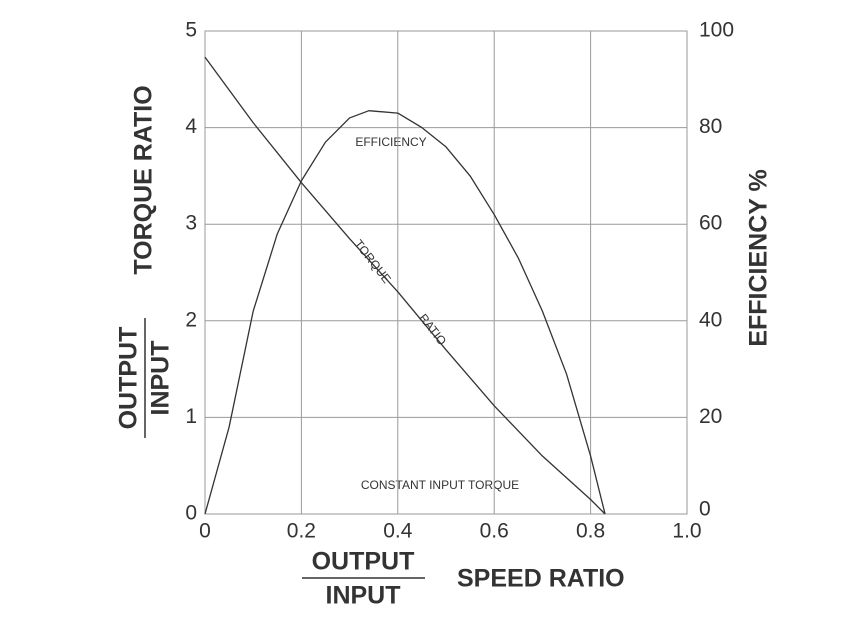  Describe the element at coordinates (129, 378) in the screenshot. I see `y-fraction-numerator: OUTPUT` at that location.